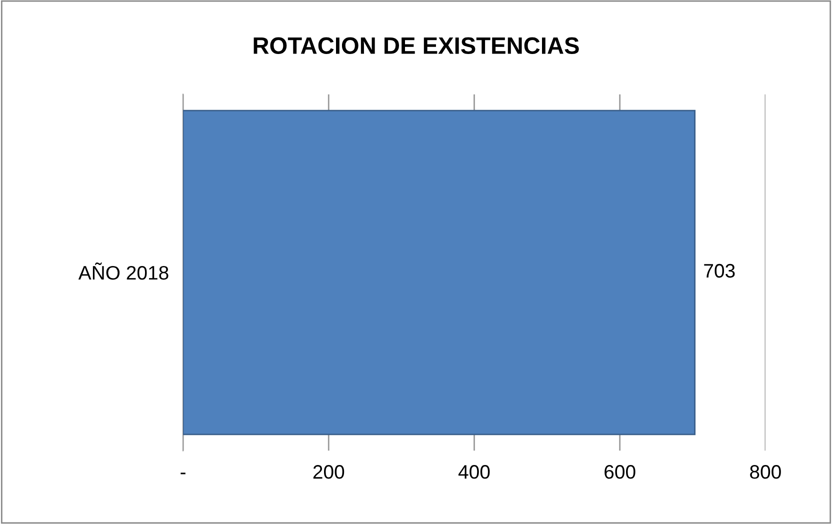 Image resolution: width=832 pixels, height=524 pixels. I want to click on chart-title: ROTACION DE EXISTENCIAS, so click(416, 45).